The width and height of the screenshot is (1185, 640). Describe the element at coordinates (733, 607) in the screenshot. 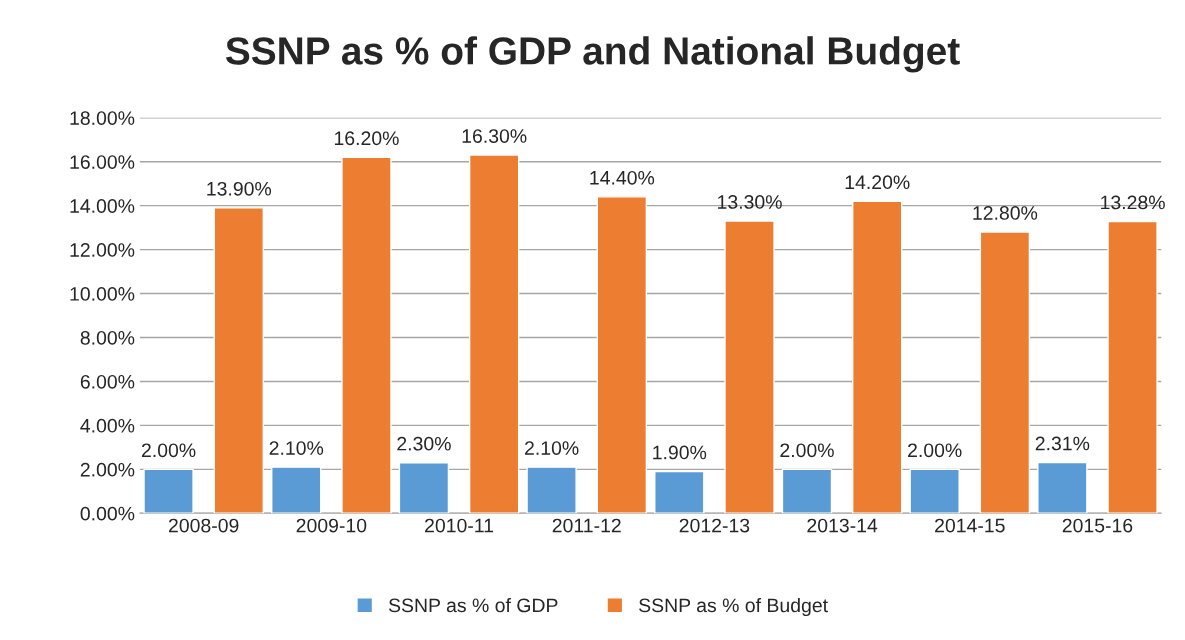

I see `legend-label: SSNP as % of Budget` at that location.